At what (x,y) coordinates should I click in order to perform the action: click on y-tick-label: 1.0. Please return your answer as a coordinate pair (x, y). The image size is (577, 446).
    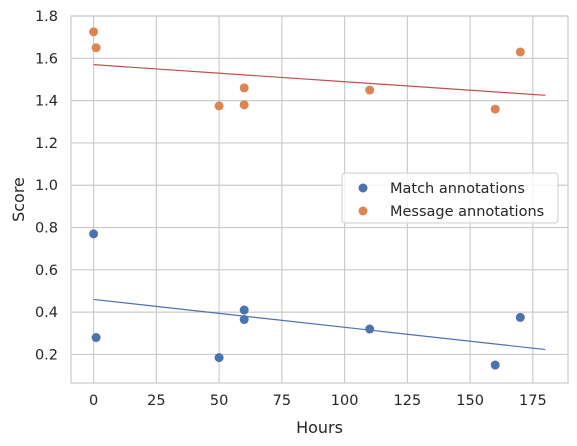
    Looking at the image, I should click on (46, 186).